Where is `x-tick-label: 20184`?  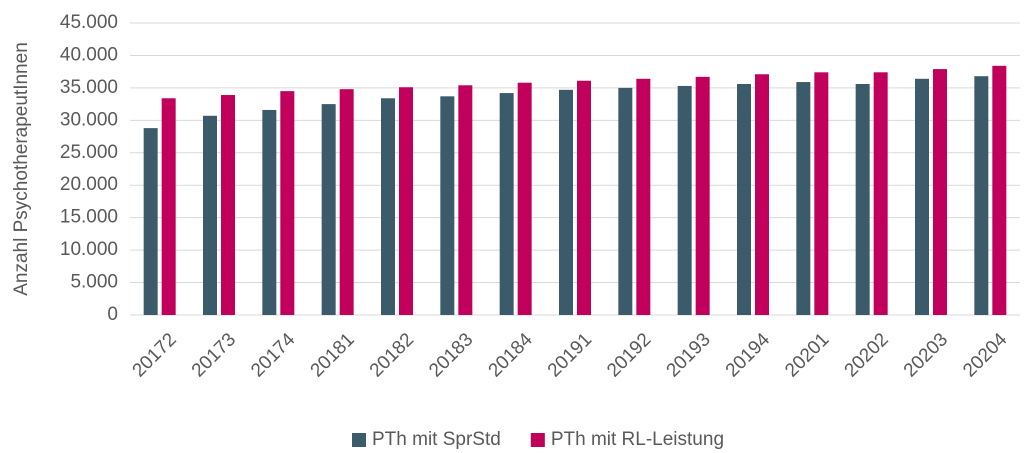 x-tick-label: 20184 is located at coordinates (511, 355).